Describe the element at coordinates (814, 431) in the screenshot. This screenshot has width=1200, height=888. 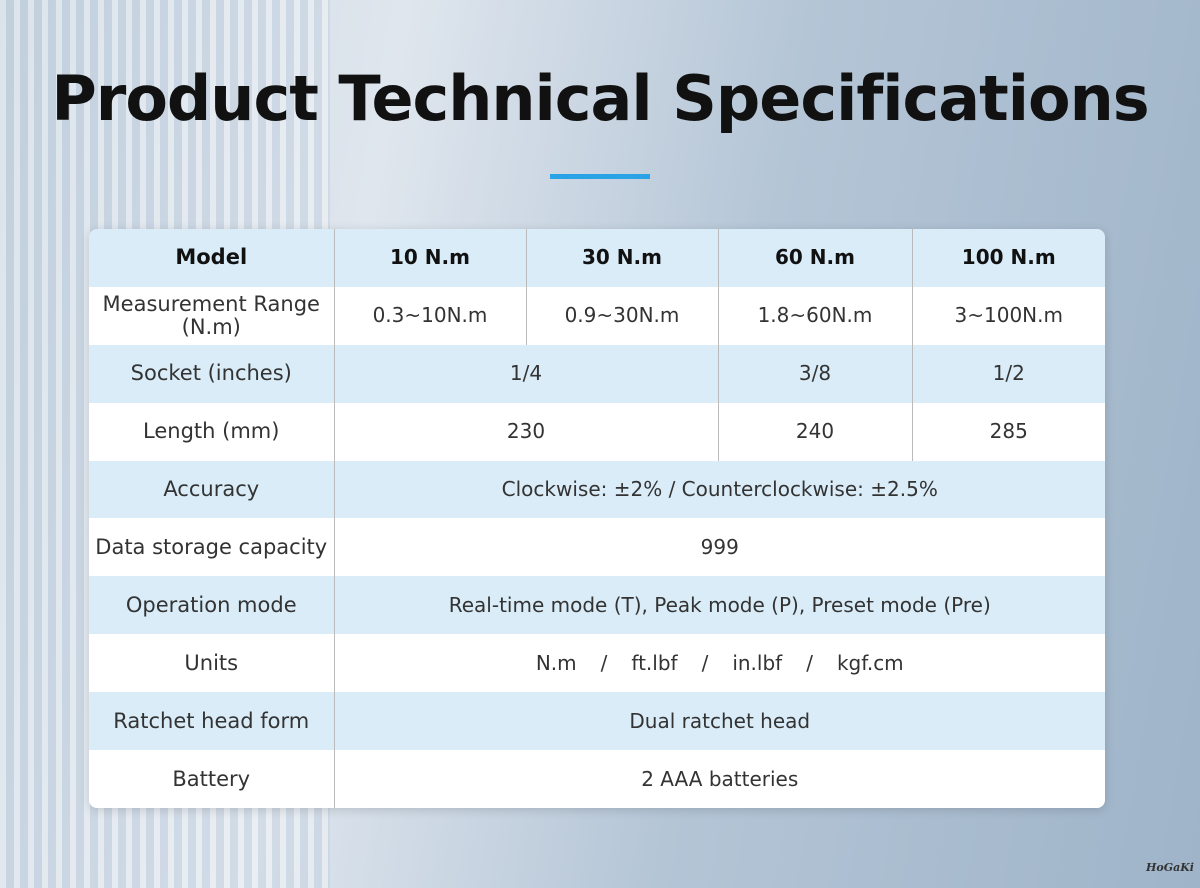
I see `cell: 240` at that location.